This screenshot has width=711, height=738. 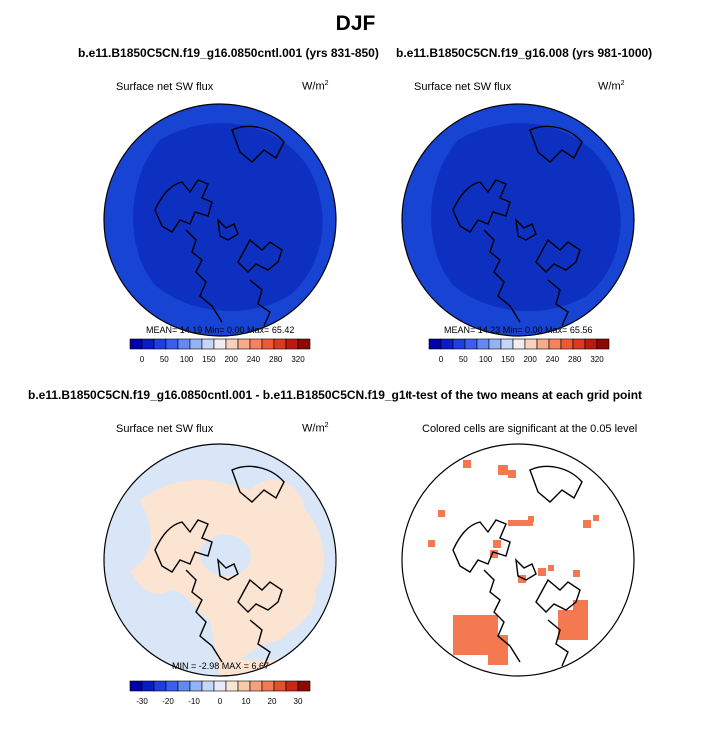 I want to click on panel4-map, so click(x=518, y=560).